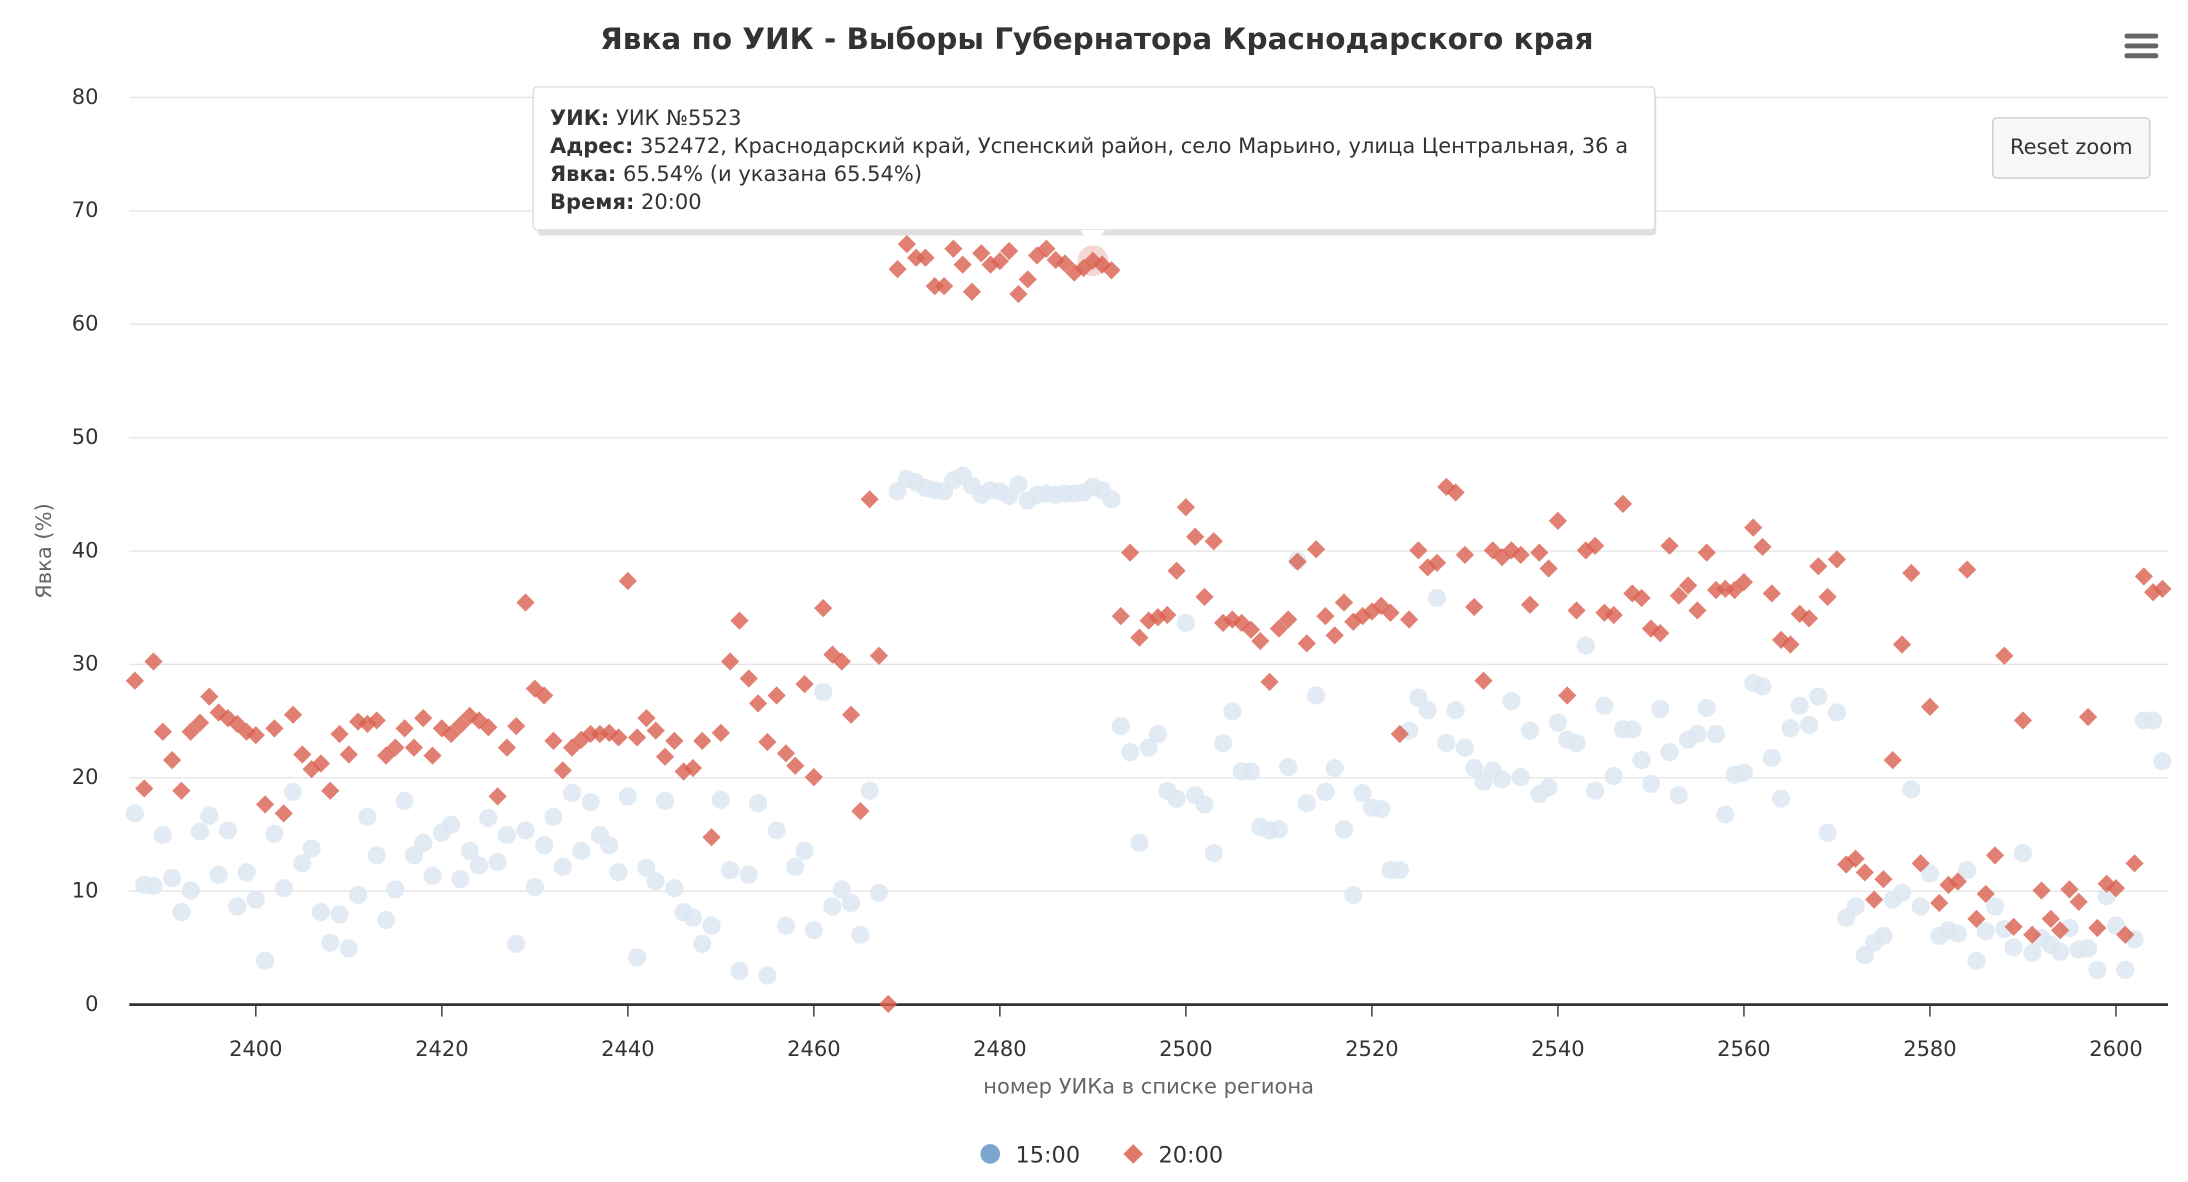 The width and height of the screenshot is (2188, 1182). Describe the element at coordinates (2141, 46) in the screenshot. I see `menu-button` at that location.